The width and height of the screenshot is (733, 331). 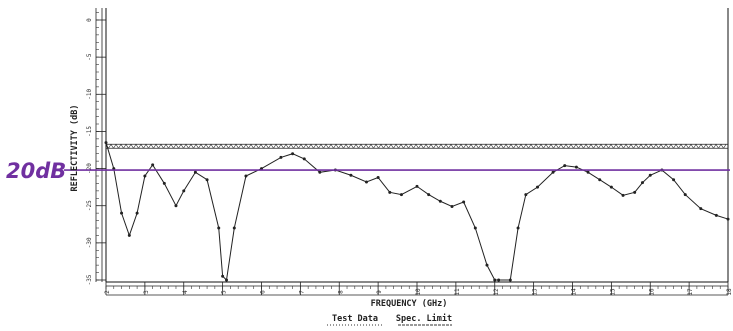 I want to click on y-axis-minor-ticks, so click(x=97, y=146).